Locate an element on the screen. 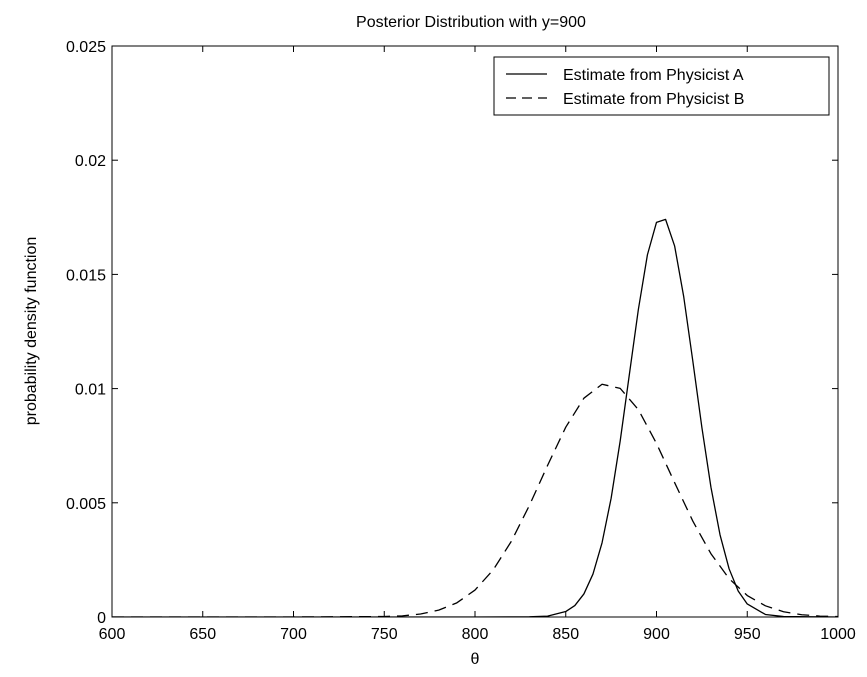 Image resolution: width=867 pixels, height=677 pixels. x-tick-label: 750 is located at coordinates (384, 634).